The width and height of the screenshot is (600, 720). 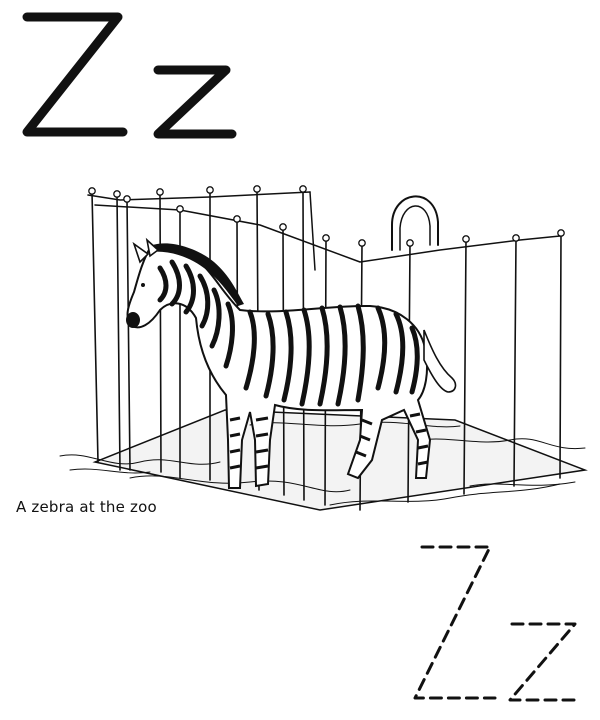 I want to click on trace-uppercase-letter-z, so click(x=455, y=622).